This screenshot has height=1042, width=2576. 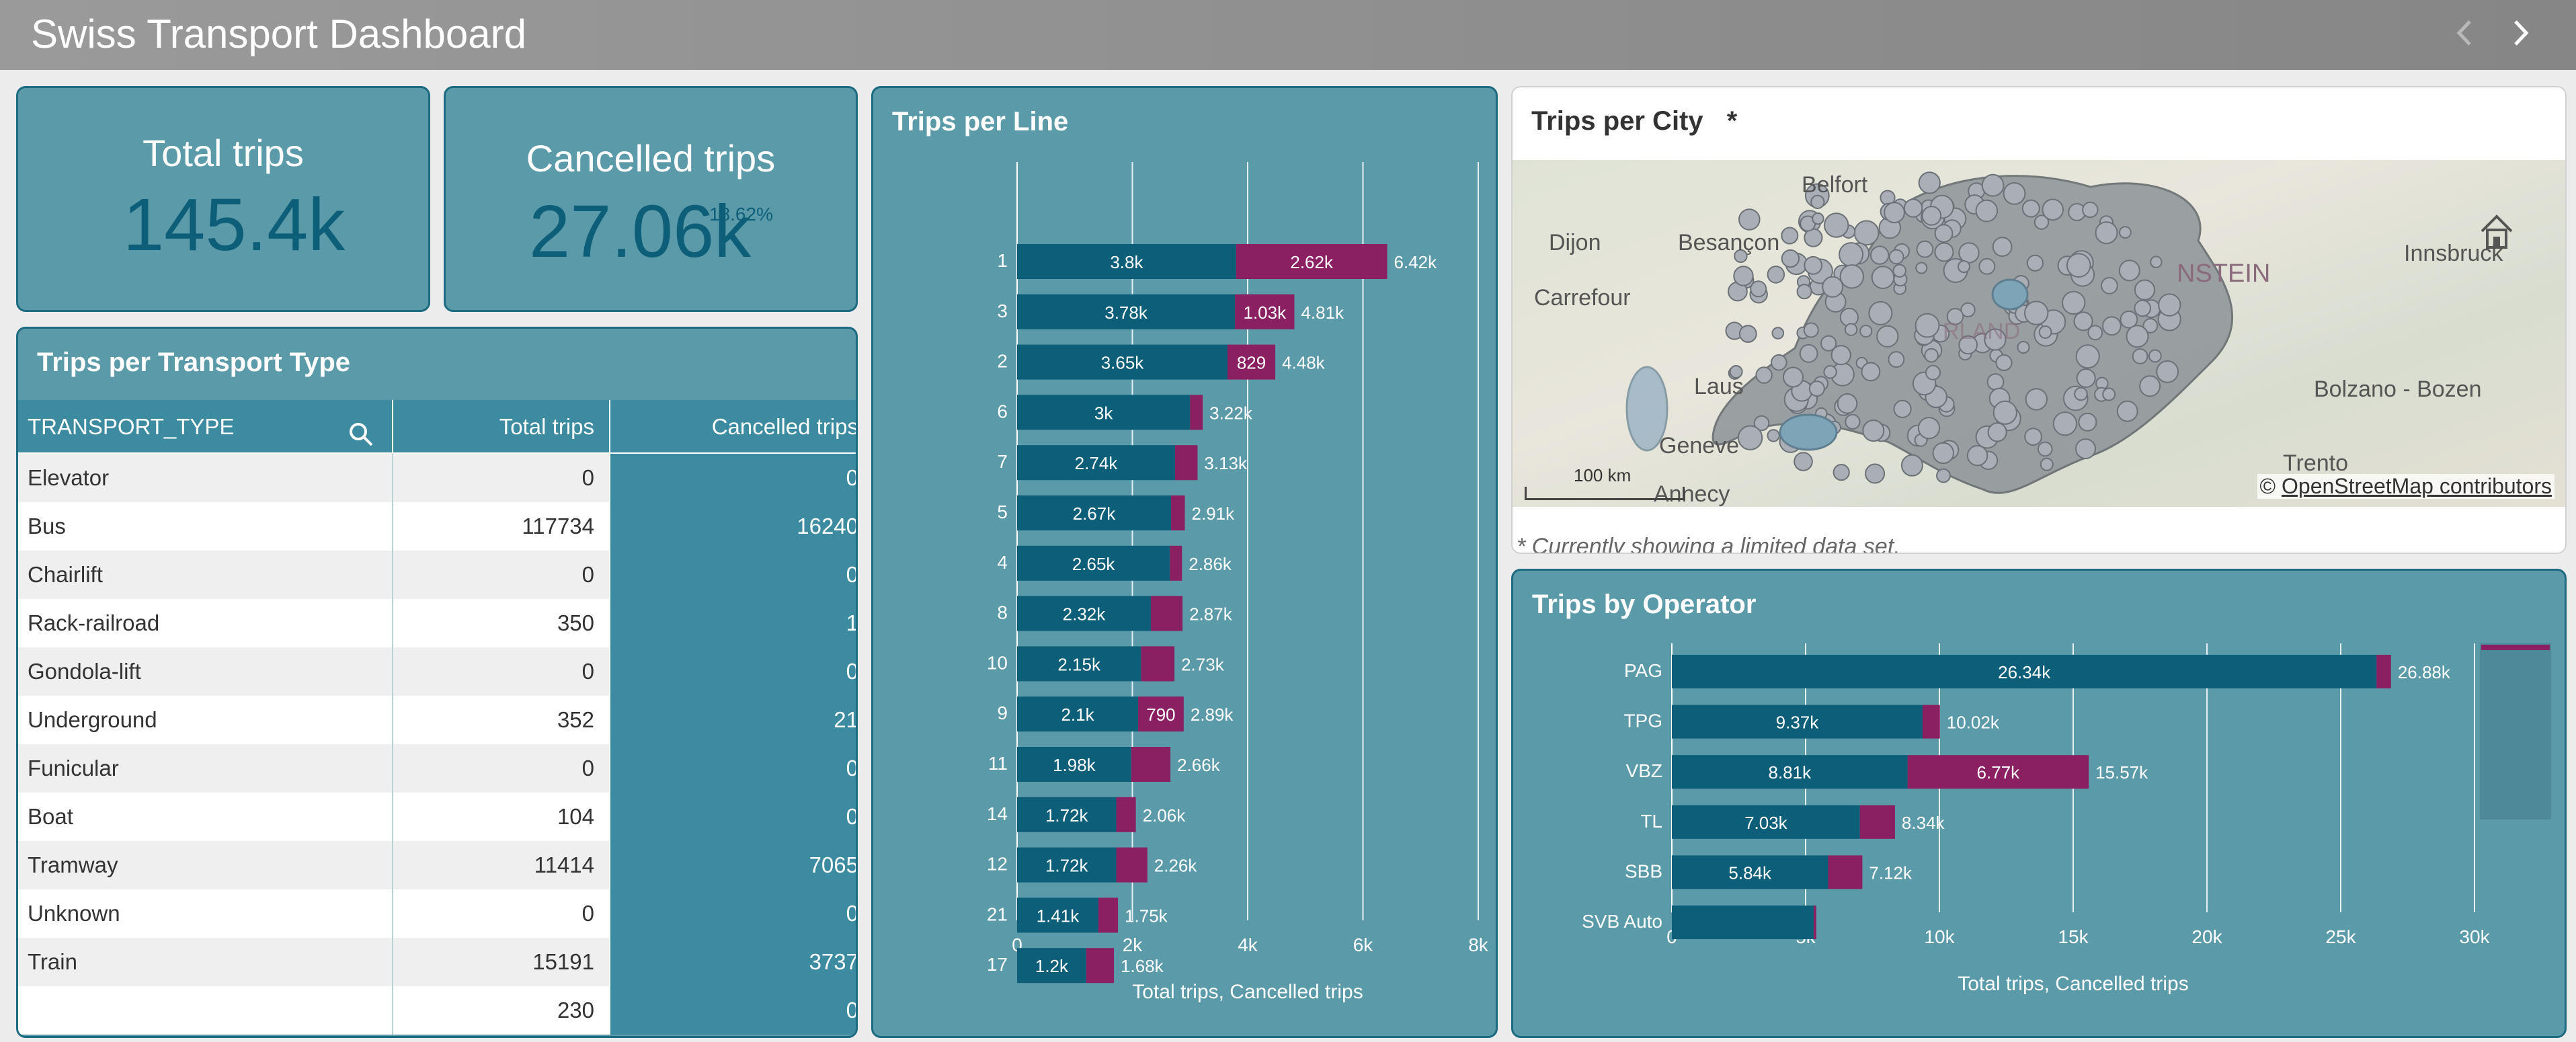 I want to click on table-row: 230 0, so click(x=437, y=1010).